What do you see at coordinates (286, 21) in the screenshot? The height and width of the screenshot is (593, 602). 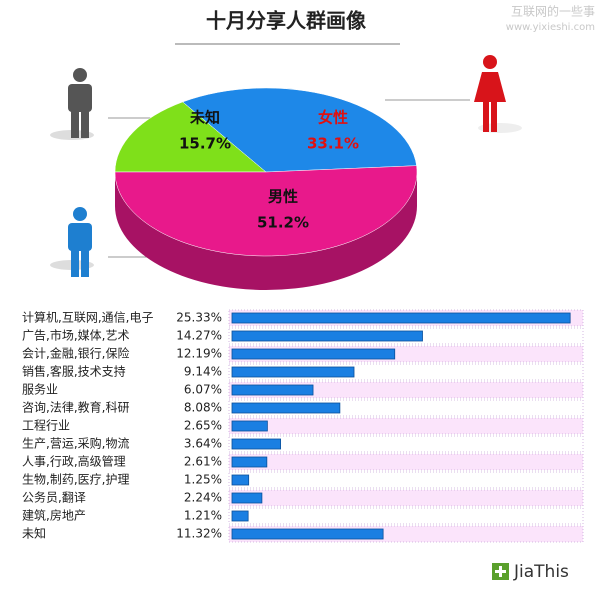 I see `chart-title: 十月分享人群画像` at bounding box center [286, 21].